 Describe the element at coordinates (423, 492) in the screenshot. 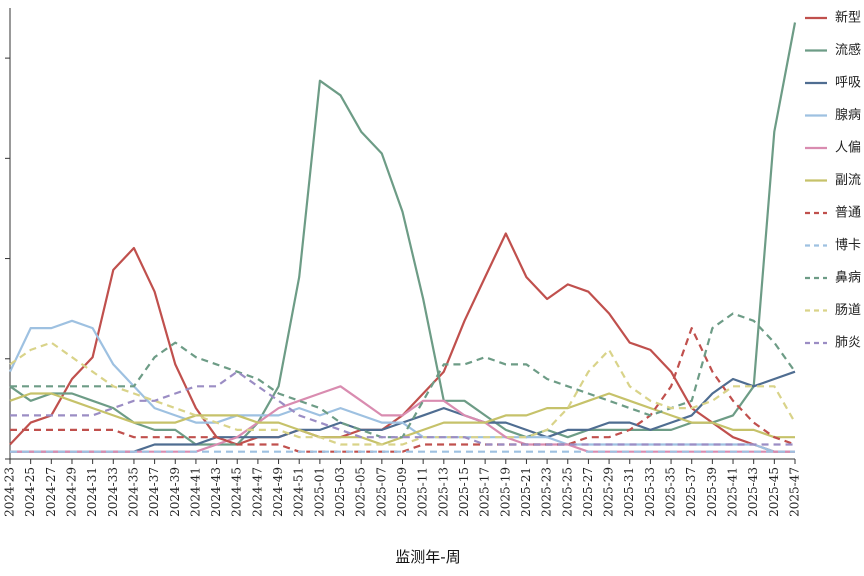

I see `x-tick-label: 2025-11` at that location.